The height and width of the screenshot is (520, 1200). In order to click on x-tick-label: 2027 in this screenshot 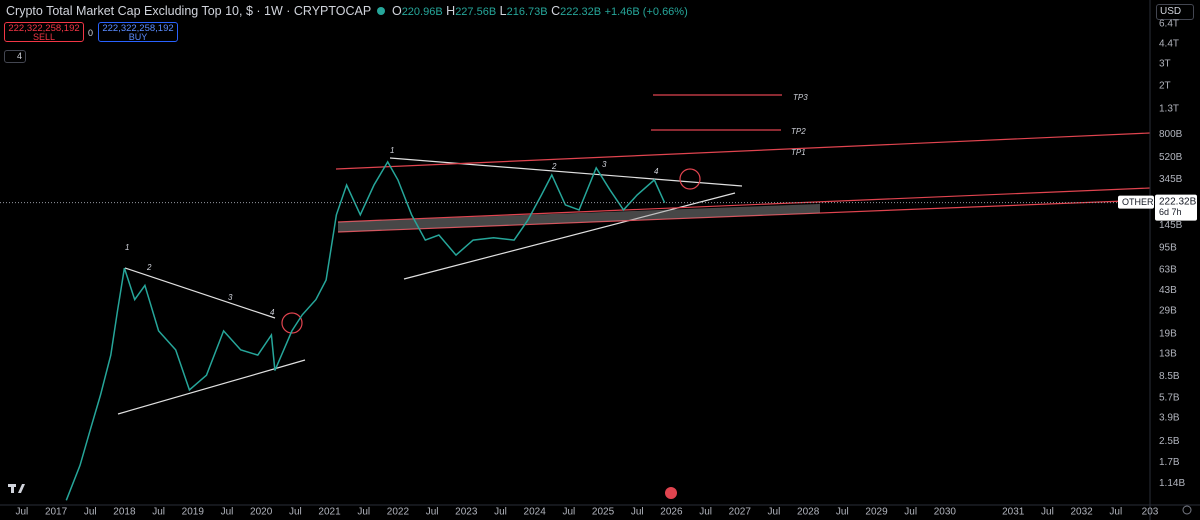, I will do `click(740, 512)`.